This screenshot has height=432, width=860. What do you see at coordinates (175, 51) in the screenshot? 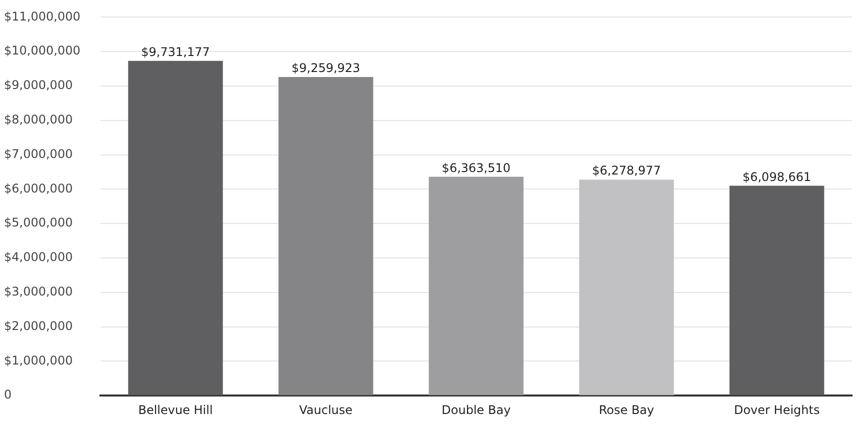
I see `data-label: $9,731,177` at bounding box center [175, 51].